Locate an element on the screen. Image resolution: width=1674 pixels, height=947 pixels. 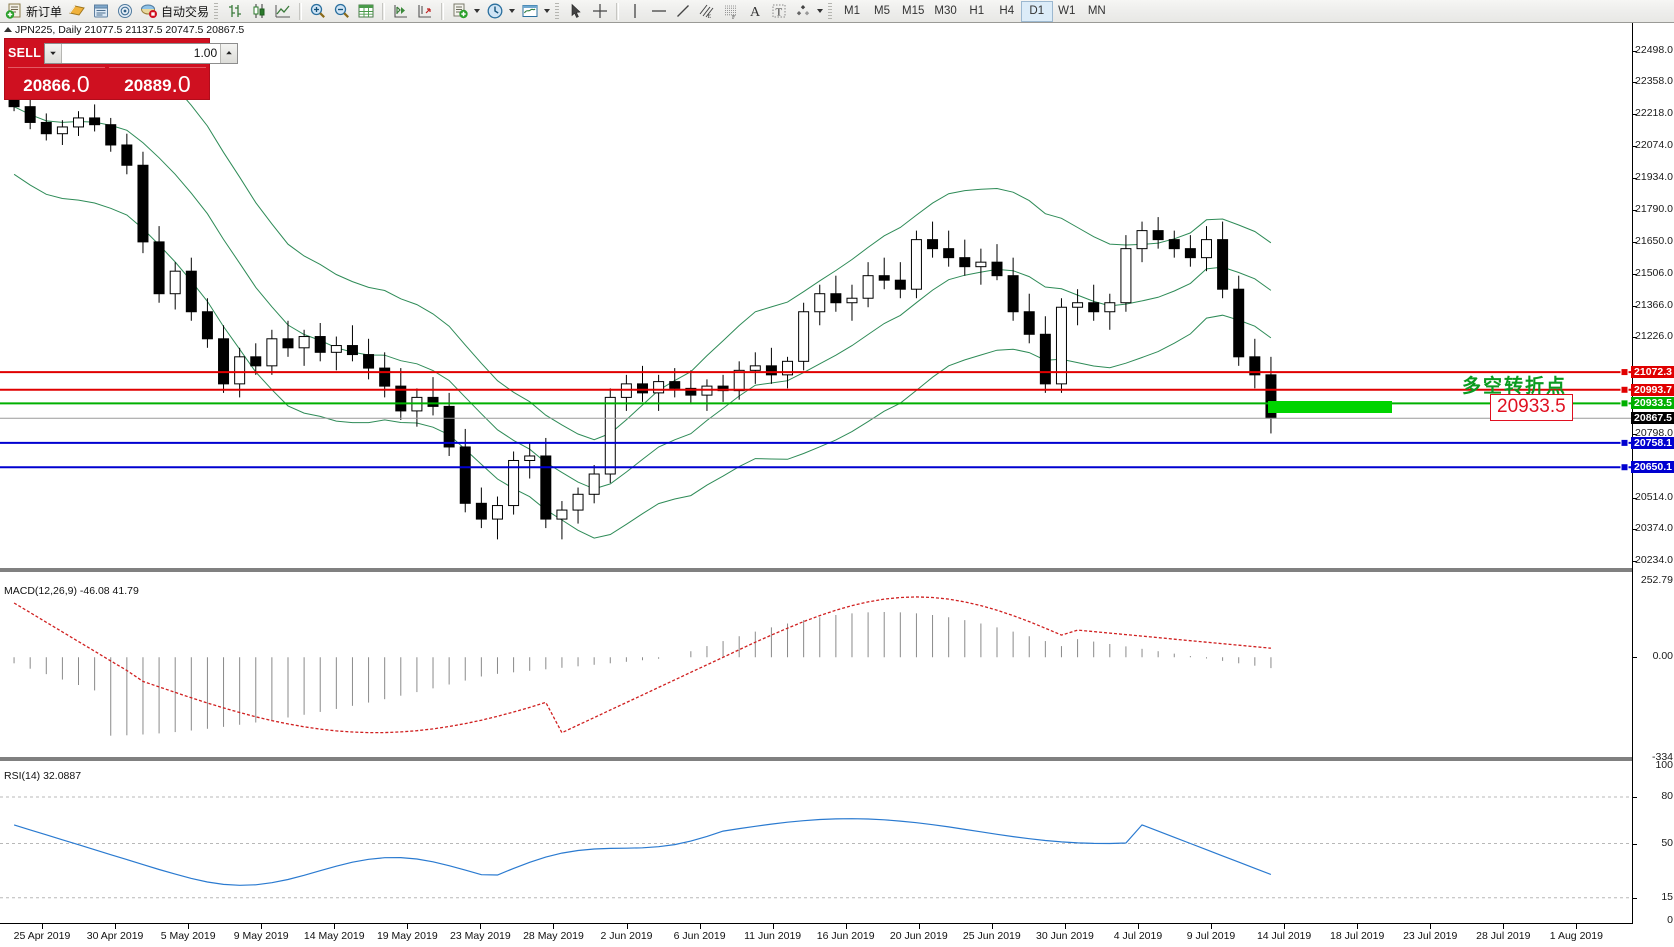
price-axis-label: 22218.0 is located at coordinates (1654, 112).